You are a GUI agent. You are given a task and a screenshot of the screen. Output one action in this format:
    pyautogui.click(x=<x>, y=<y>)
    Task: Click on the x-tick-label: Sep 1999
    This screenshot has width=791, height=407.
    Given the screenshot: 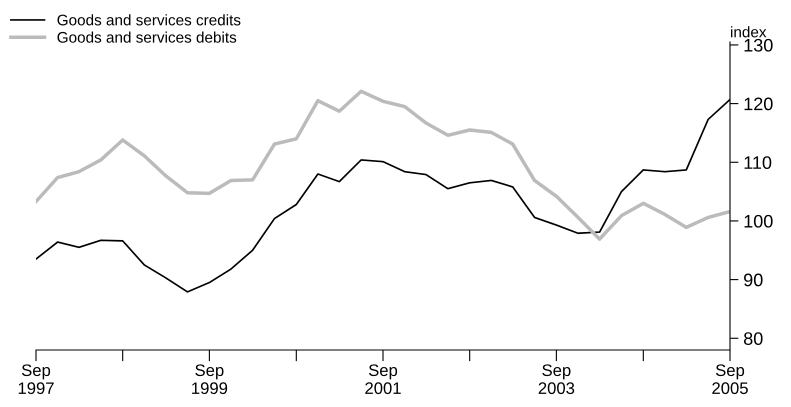 What is the action you would take?
    pyautogui.click(x=210, y=379)
    